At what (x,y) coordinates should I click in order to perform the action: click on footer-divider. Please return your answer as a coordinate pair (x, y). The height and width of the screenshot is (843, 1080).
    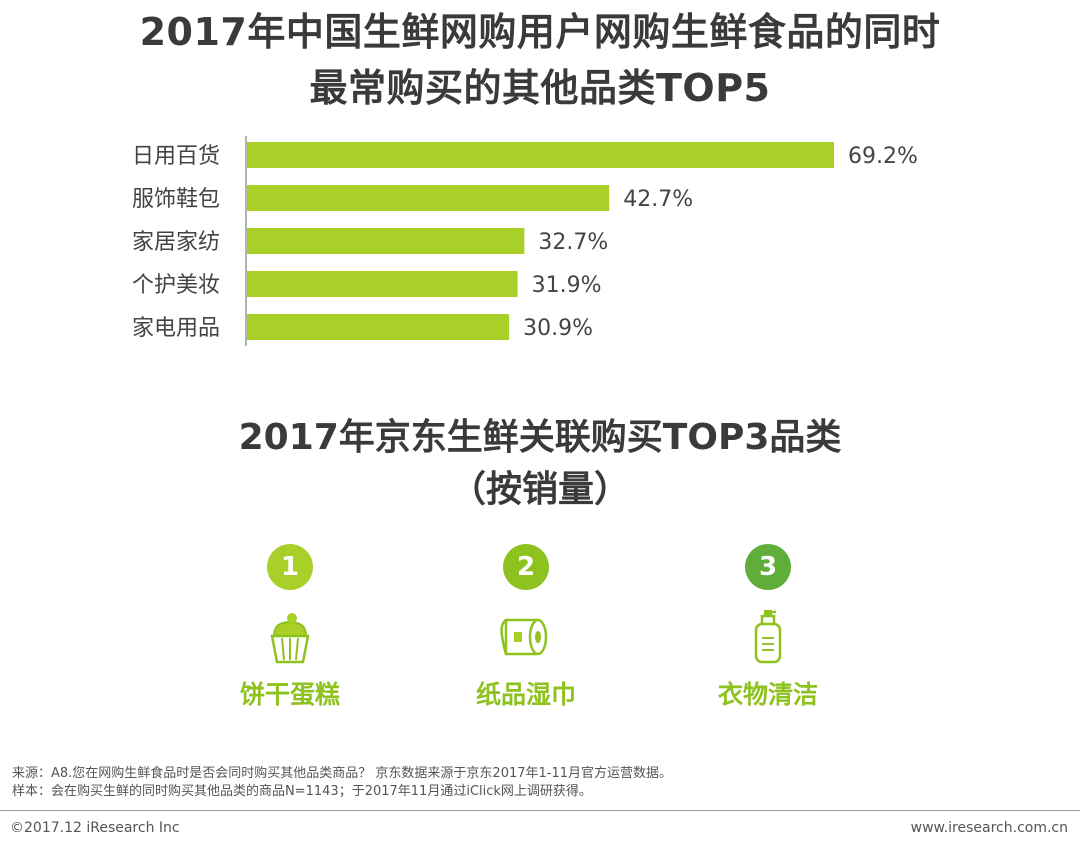
    Looking at the image, I should click on (540, 810).